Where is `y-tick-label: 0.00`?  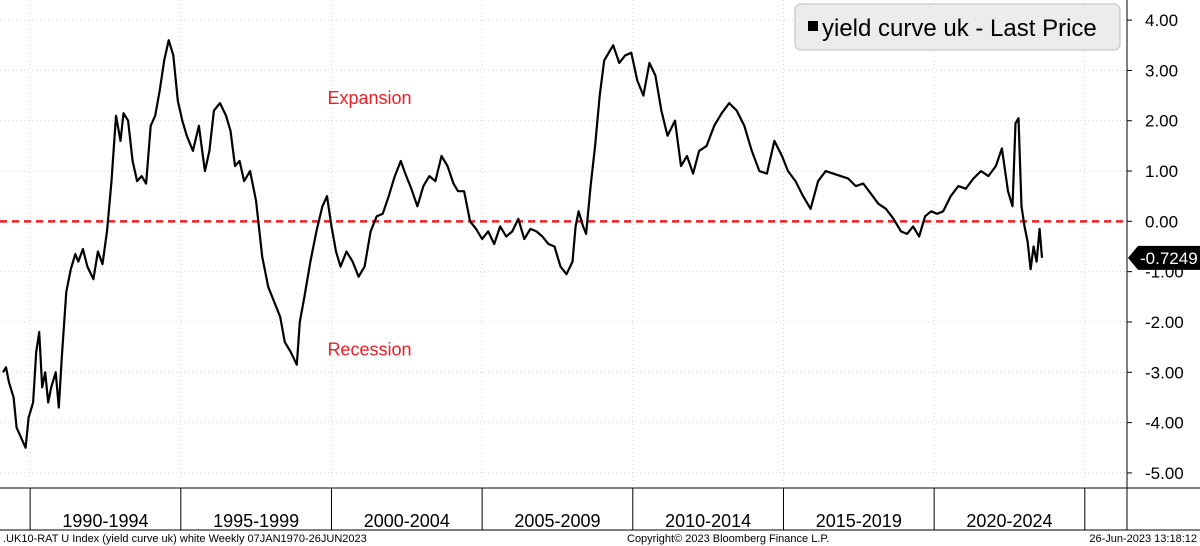
y-tick-label: 0.00 is located at coordinates (1161, 221).